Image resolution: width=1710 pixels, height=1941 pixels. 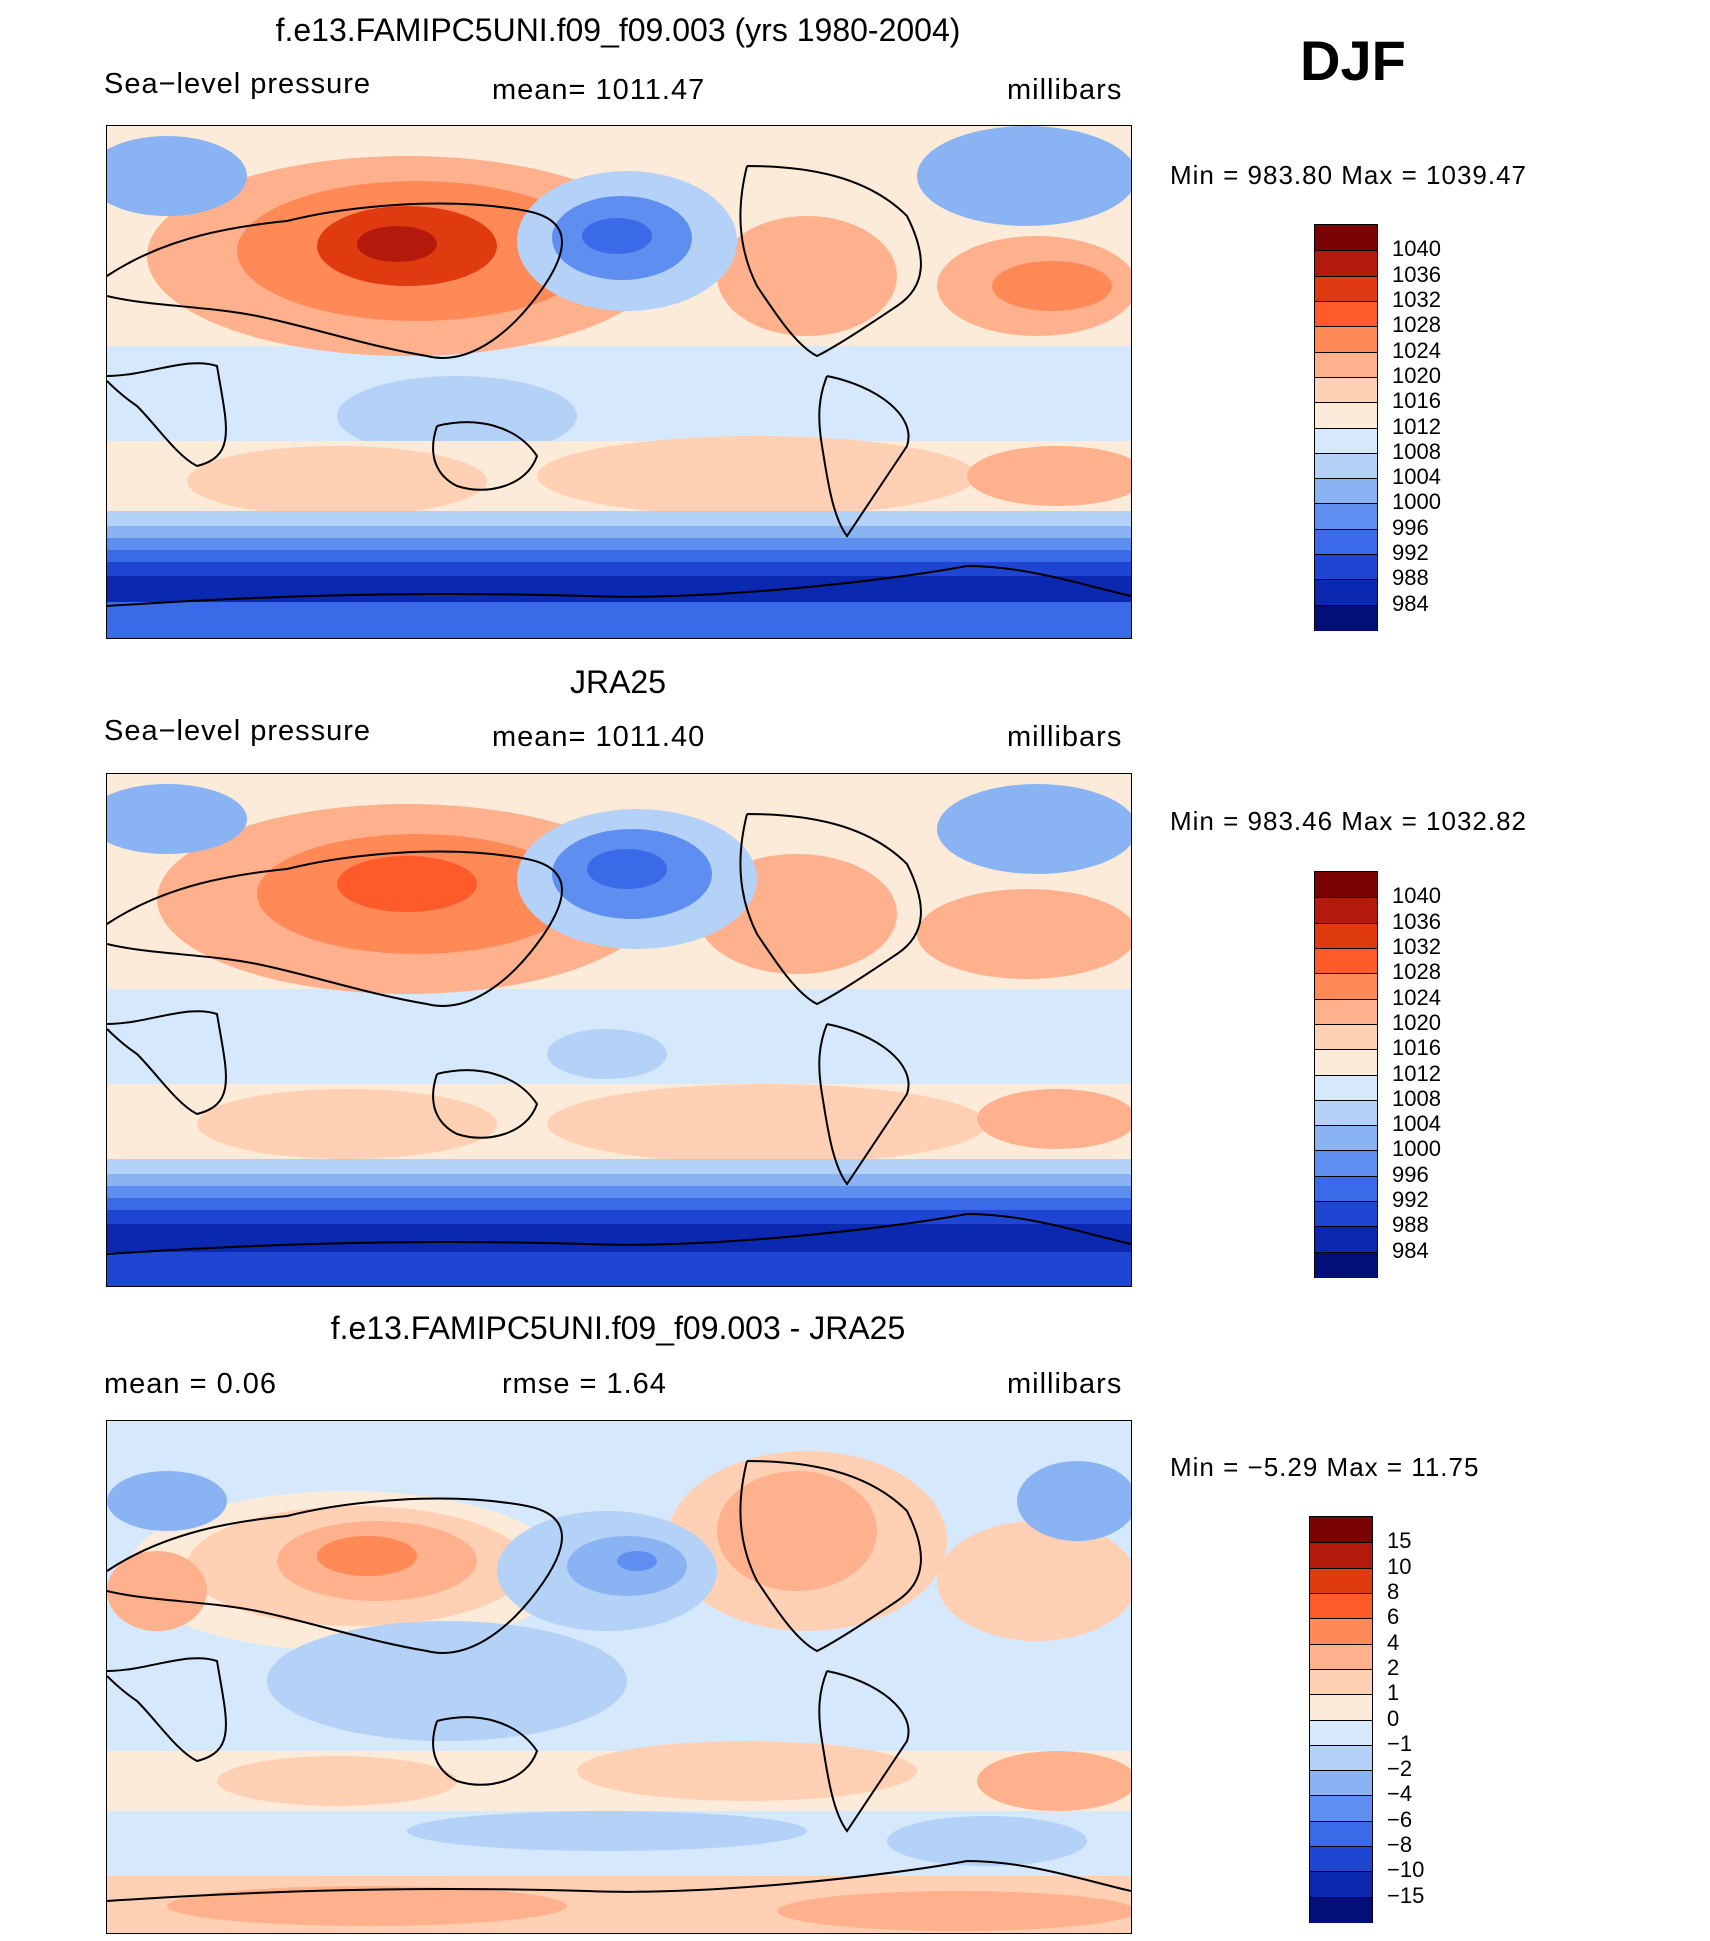 I want to click on panel-2-colorbar, so click(x=1346, y=1074).